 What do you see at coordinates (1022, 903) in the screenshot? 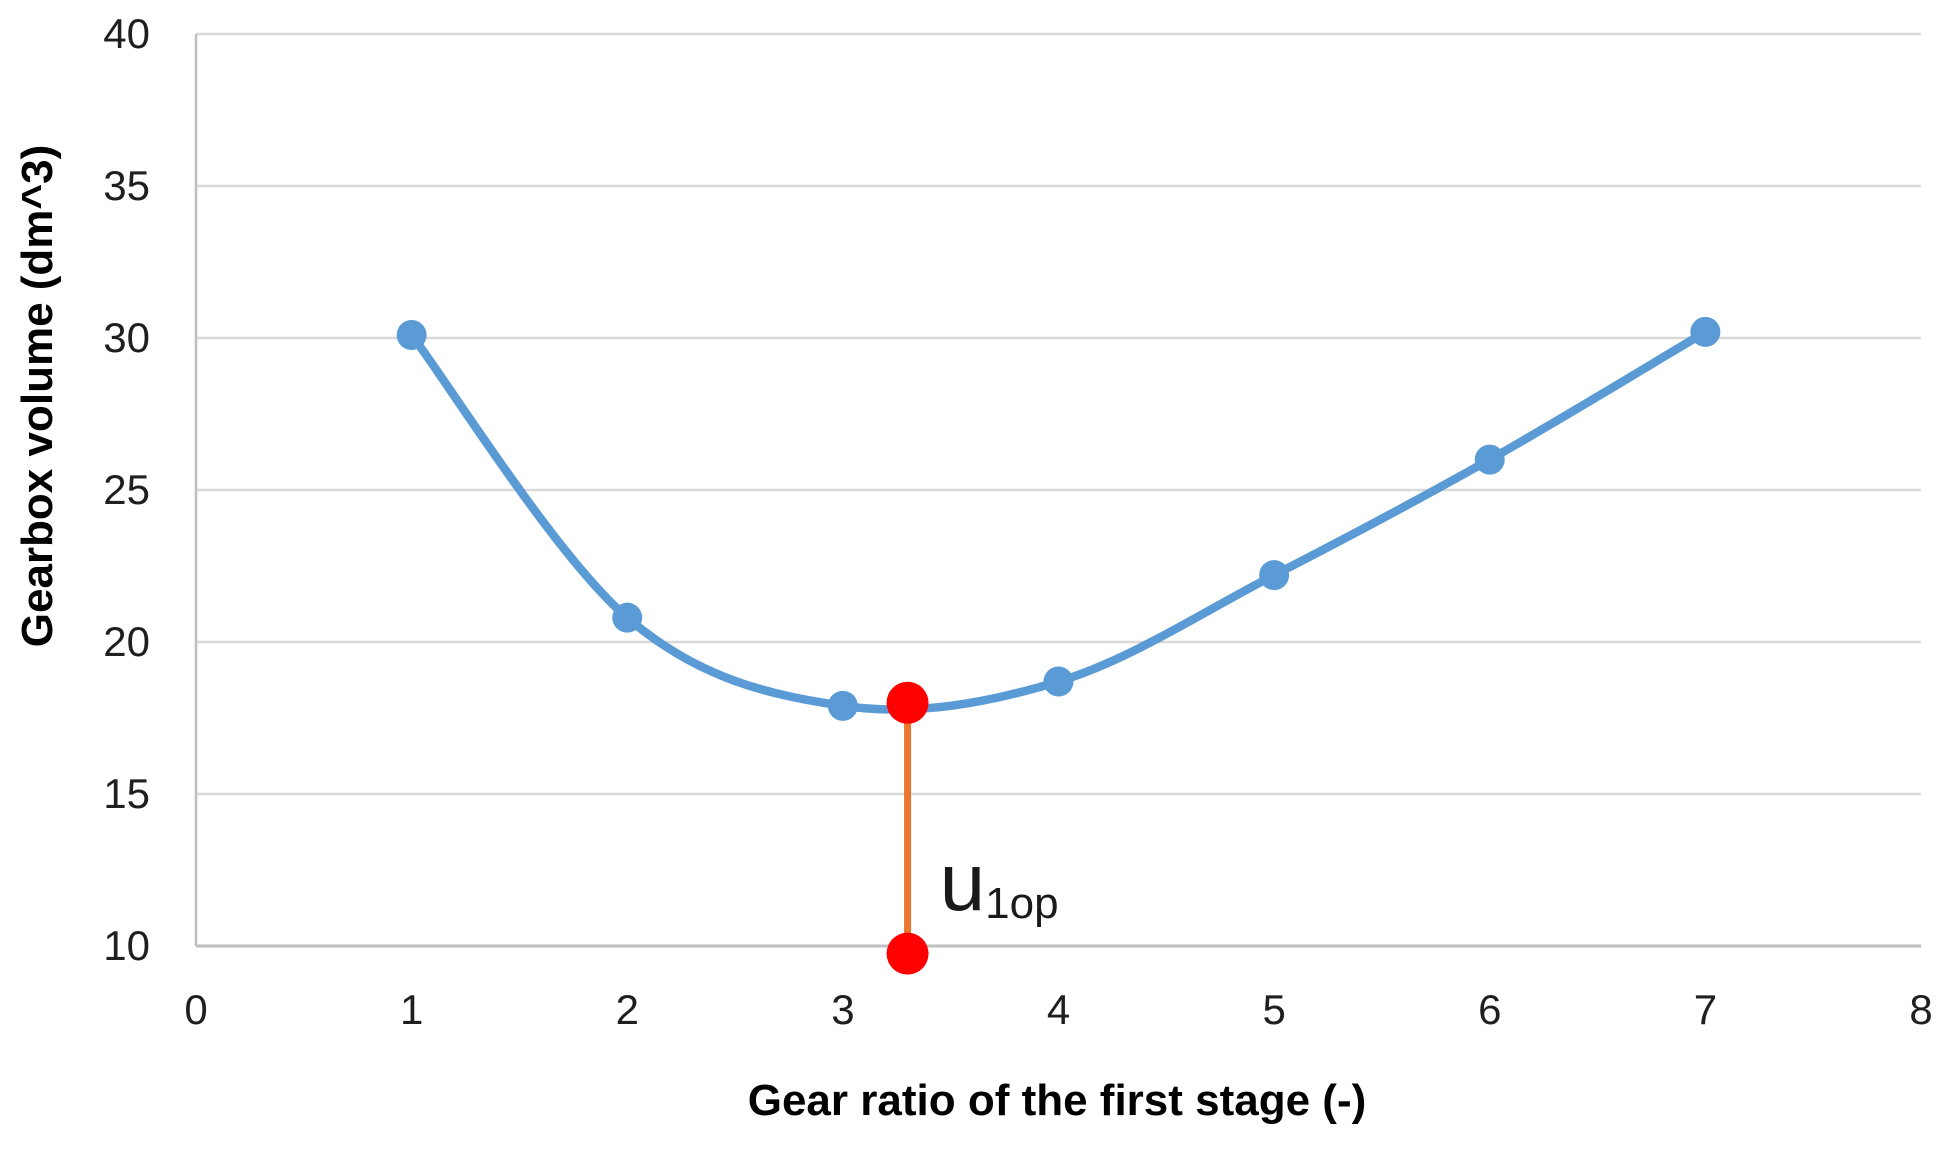
I see `optimum-label-subscript: 1op` at bounding box center [1022, 903].